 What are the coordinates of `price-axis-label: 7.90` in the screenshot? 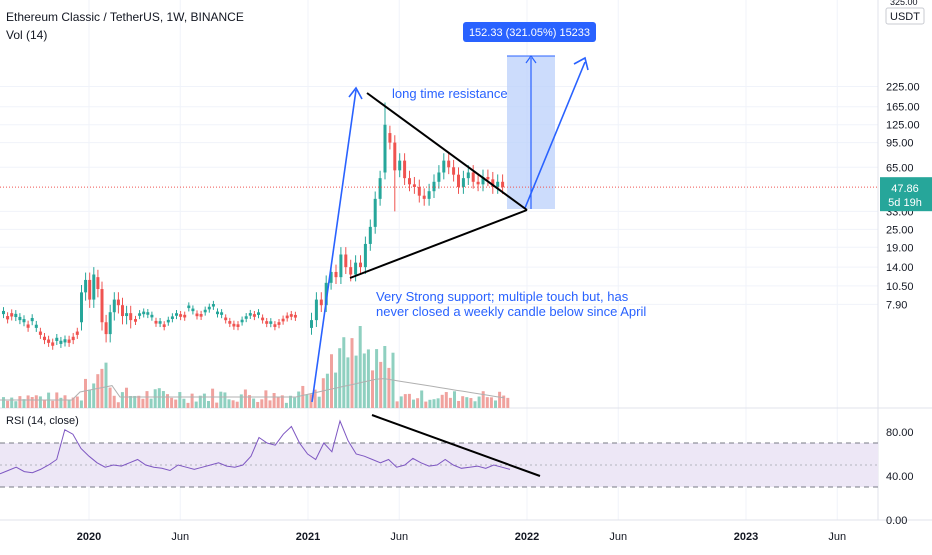 It's located at (896, 305).